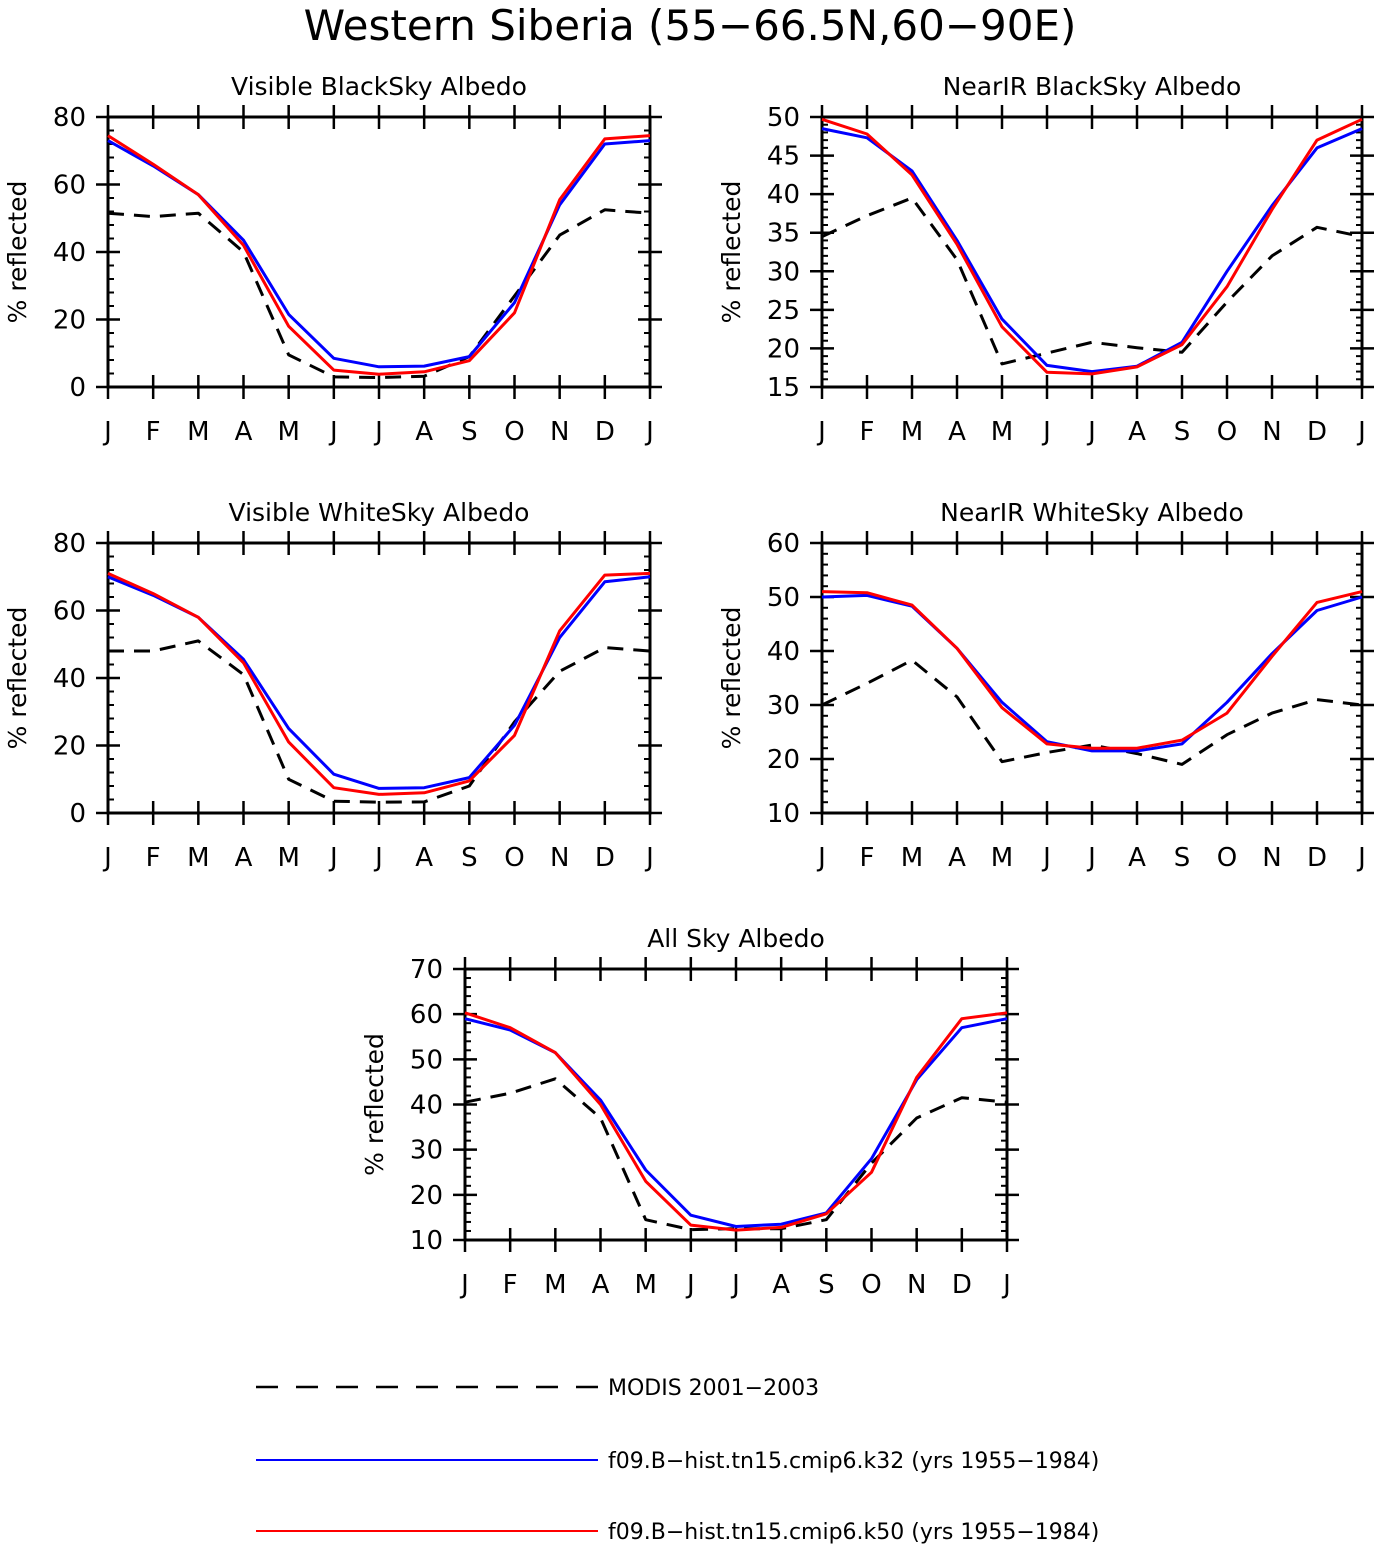 This screenshot has width=1378, height=1545. I want to click on y-tick-label: 15, so click(783, 388).